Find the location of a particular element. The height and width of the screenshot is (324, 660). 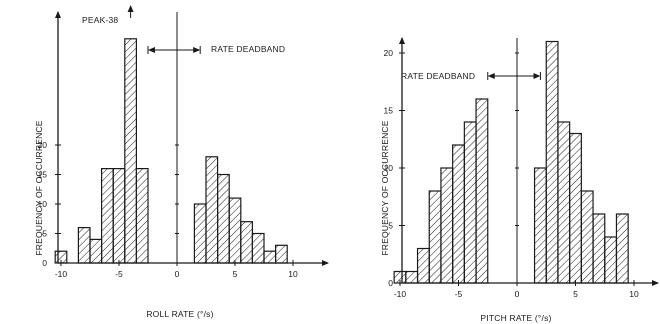

right-x-axis-label: PITCH RATE (°/s) is located at coordinates (515, 318).